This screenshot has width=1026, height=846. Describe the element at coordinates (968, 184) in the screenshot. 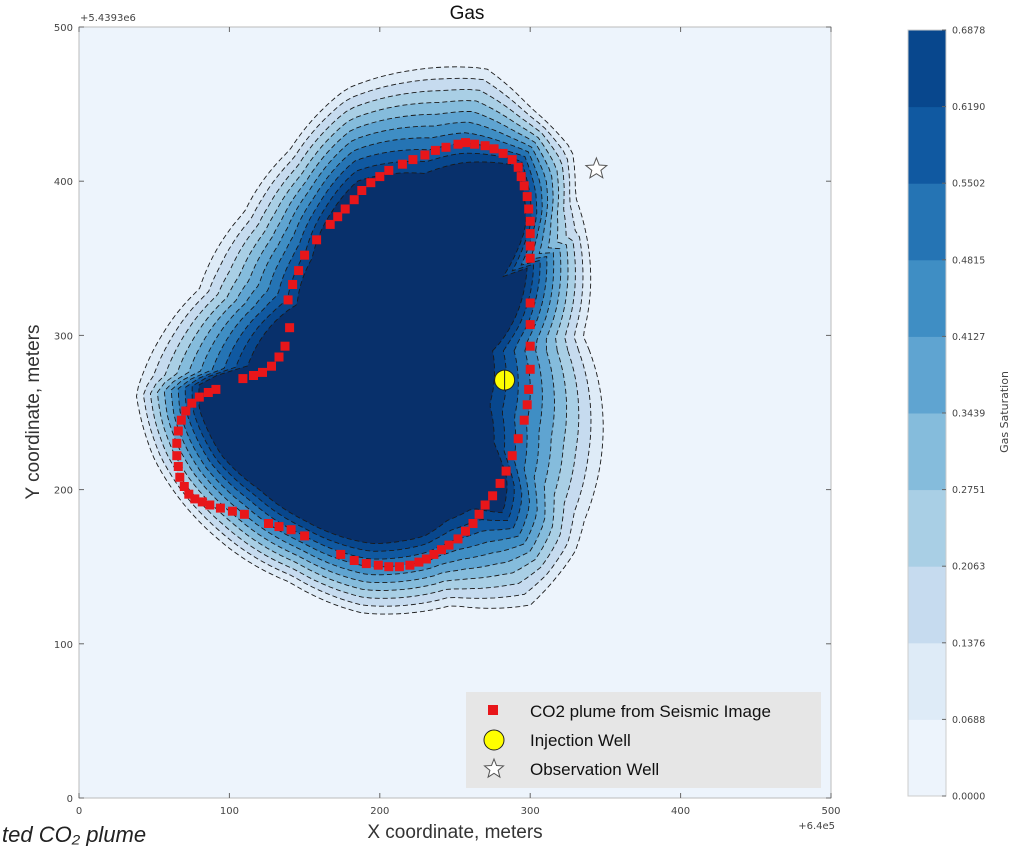

I see `colorbar-tick-label: 0.5502` at that location.